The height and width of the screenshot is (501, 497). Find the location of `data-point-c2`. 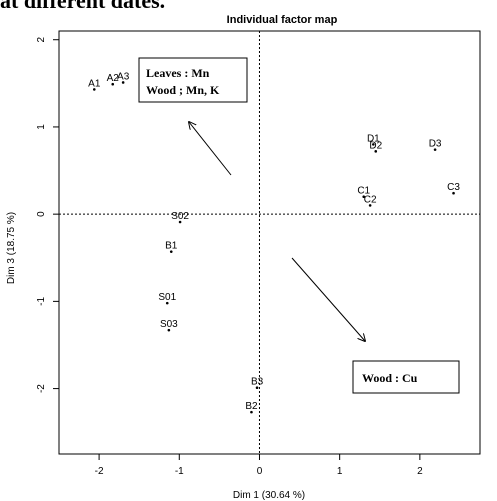

data-point-c2 is located at coordinates (370, 205).